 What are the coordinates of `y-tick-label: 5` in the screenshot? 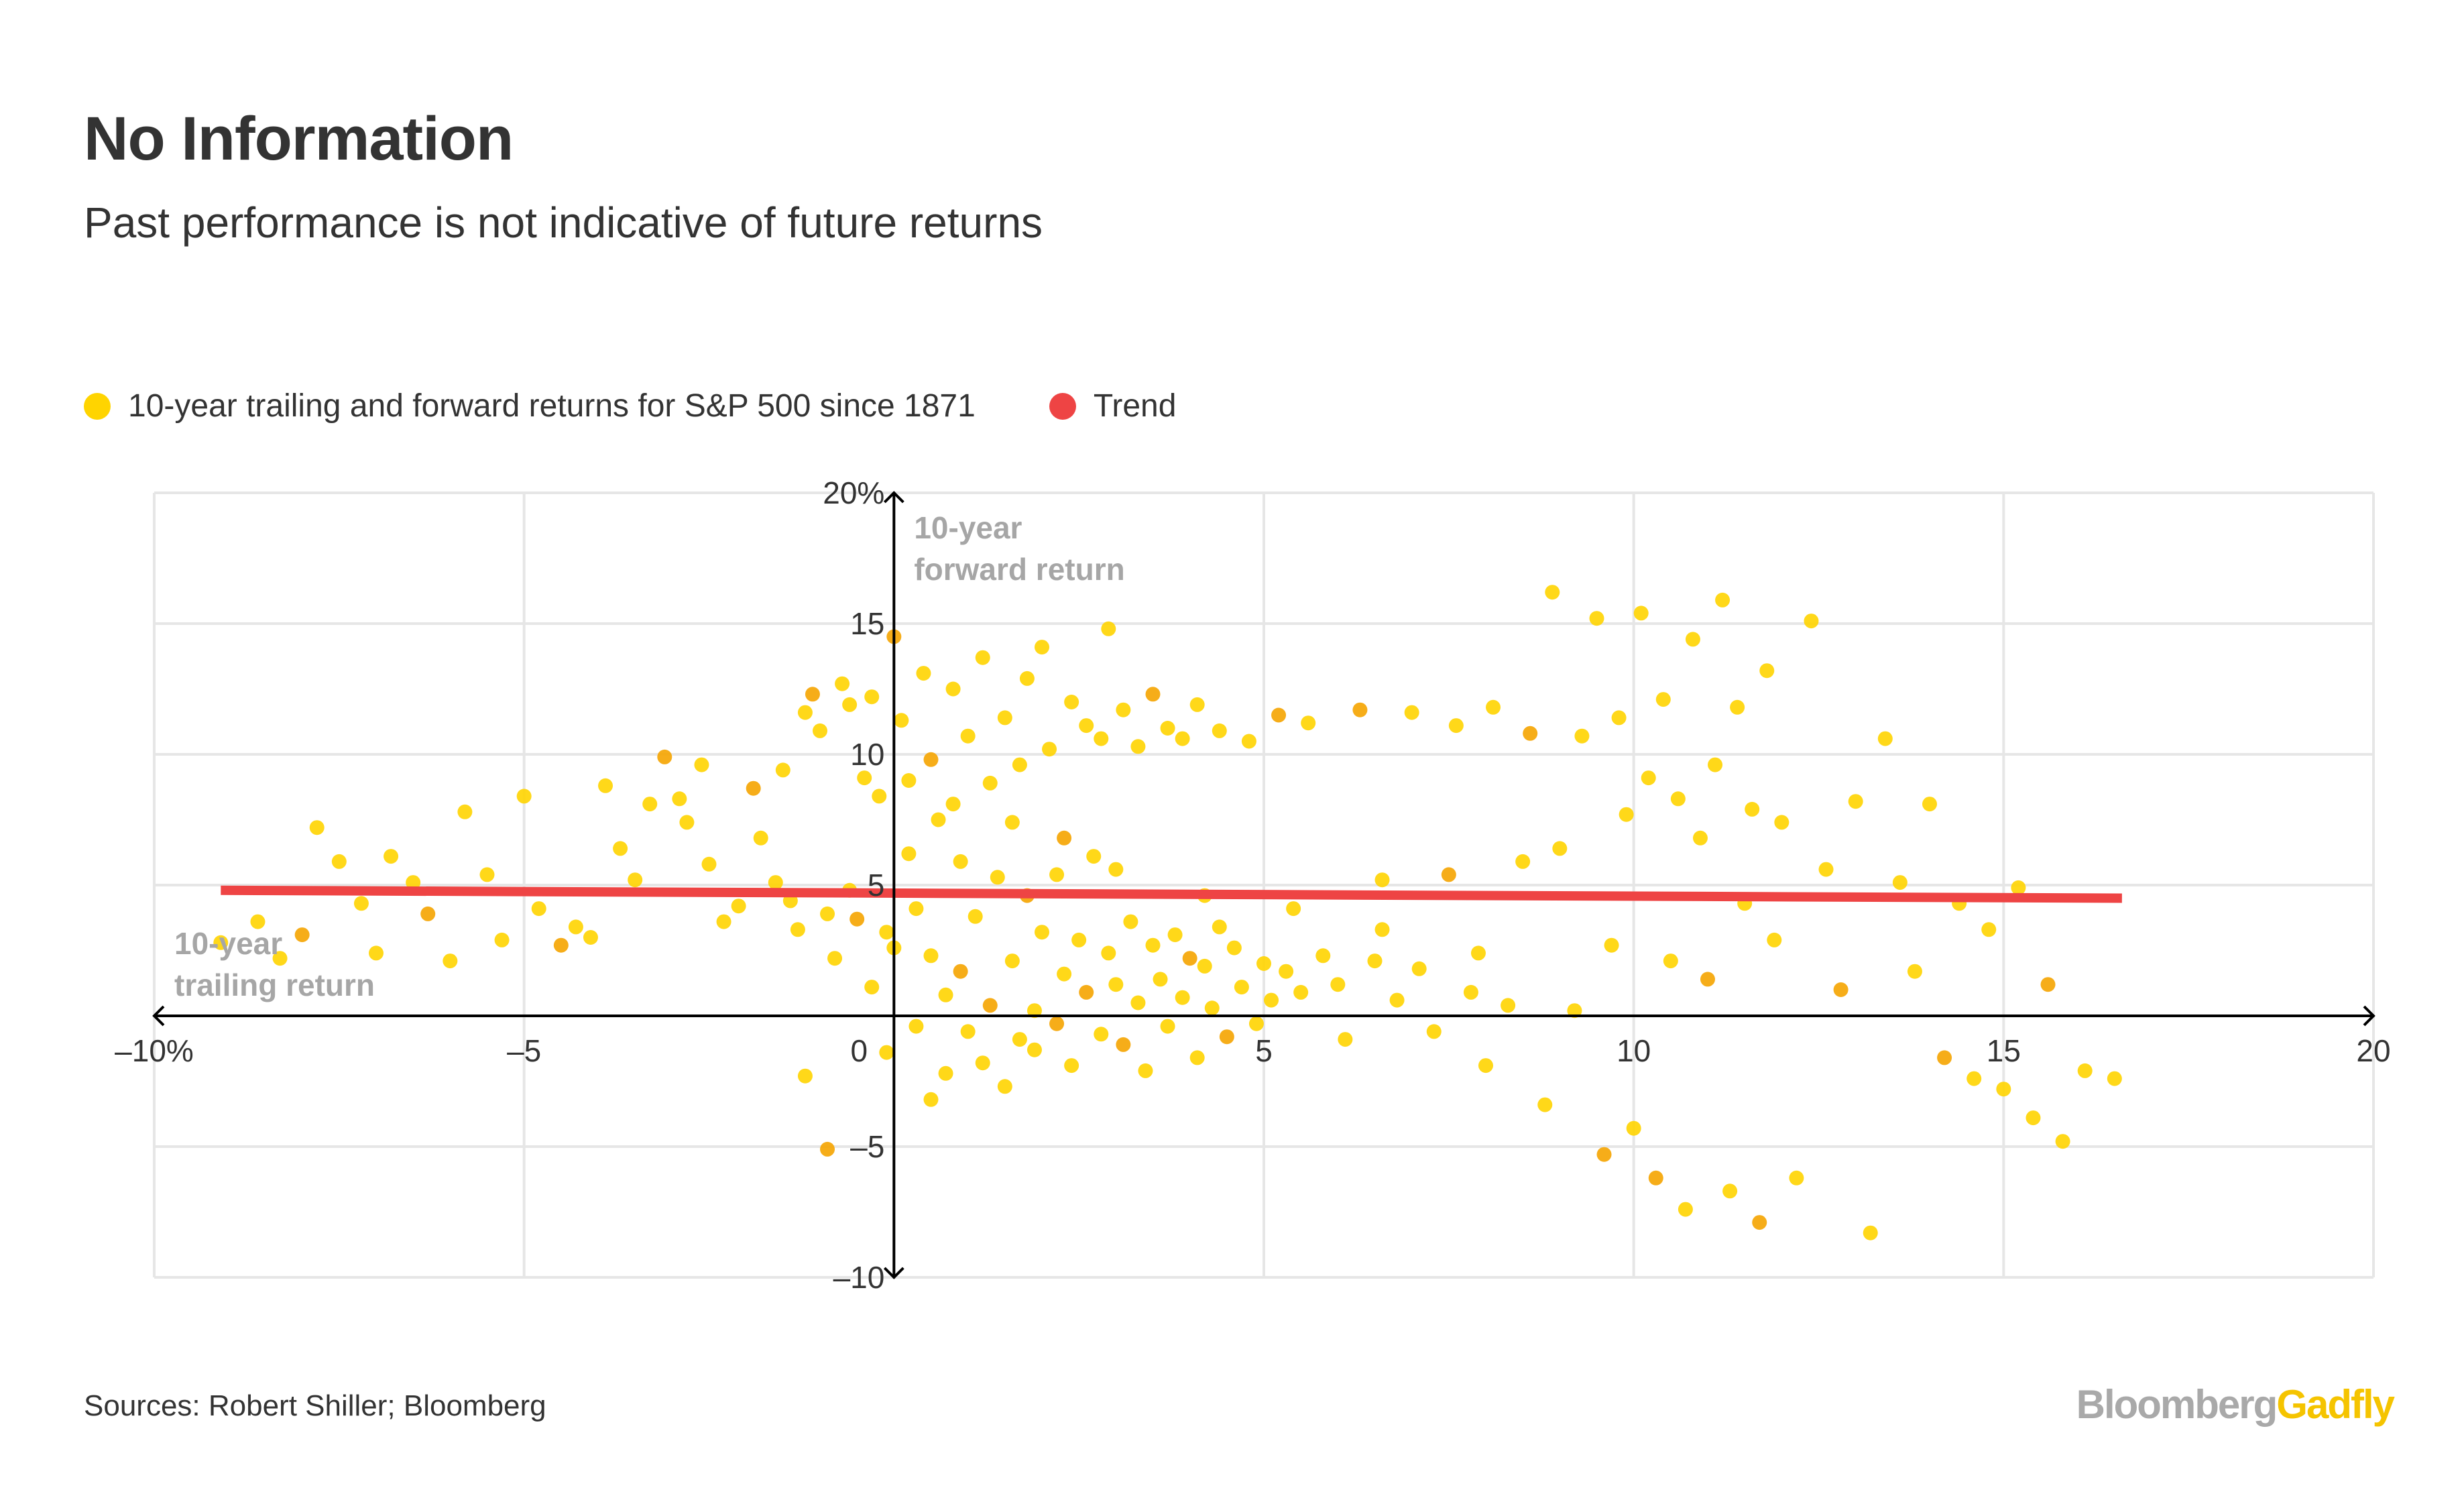 It's located at (876, 885).